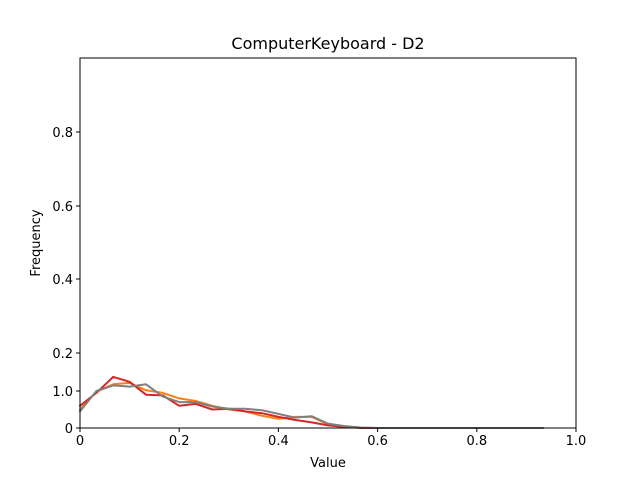 This screenshot has width=640, height=480. What do you see at coordinates (576, 441) in the screenshot?
I see `x-tick-label: 1.0` at bounding box center [576, 441].